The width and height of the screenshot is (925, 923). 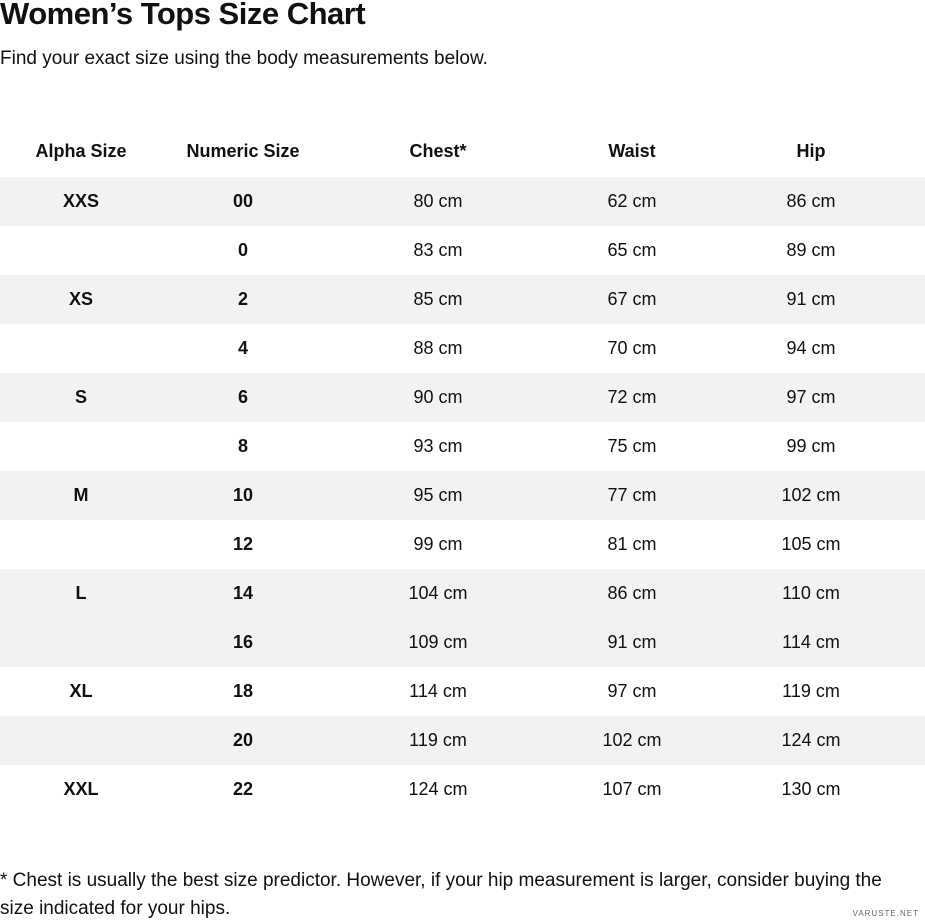 I want to click on table-cell: 8, so click(x=242, y=446).